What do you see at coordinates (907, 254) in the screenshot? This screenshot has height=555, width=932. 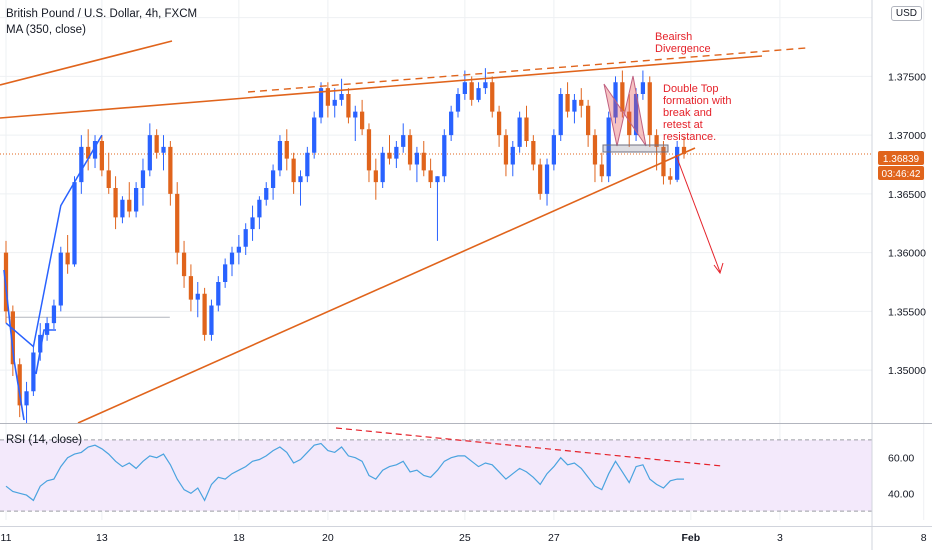 I see `price-tick-label: 1.36000` at bounding box center [907, 254].